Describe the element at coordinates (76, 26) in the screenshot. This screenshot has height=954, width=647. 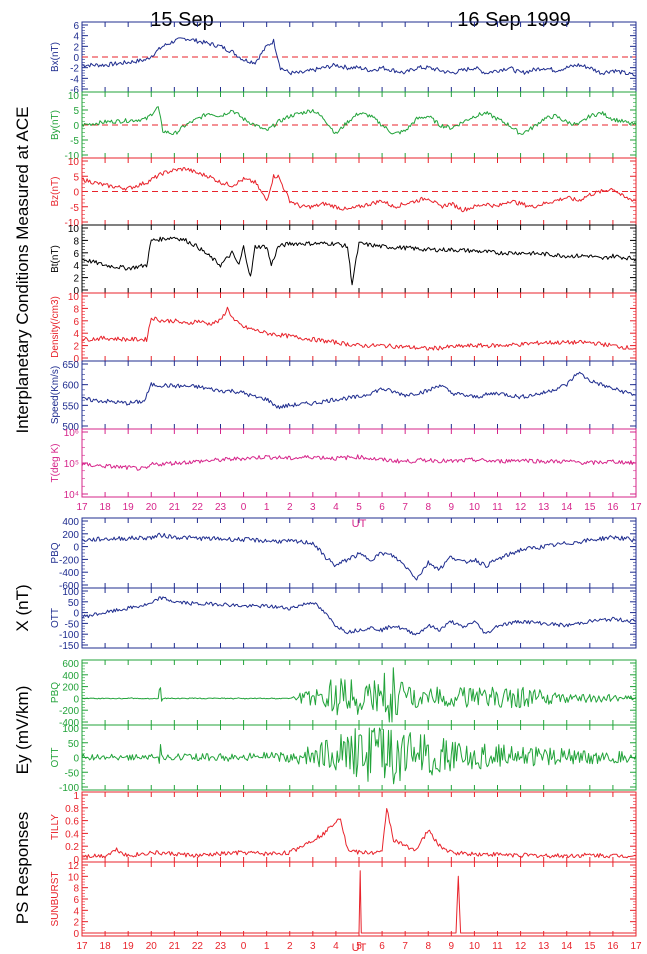
I see `ytick-label-bx: 6` at that location.